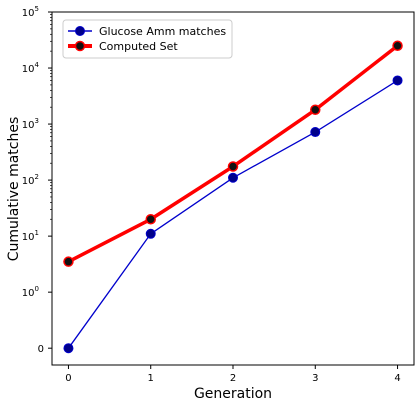  Describe the element at coordinates (30, 12) in the screenshot. I see `y-tick-label: 10⁵` at that location.